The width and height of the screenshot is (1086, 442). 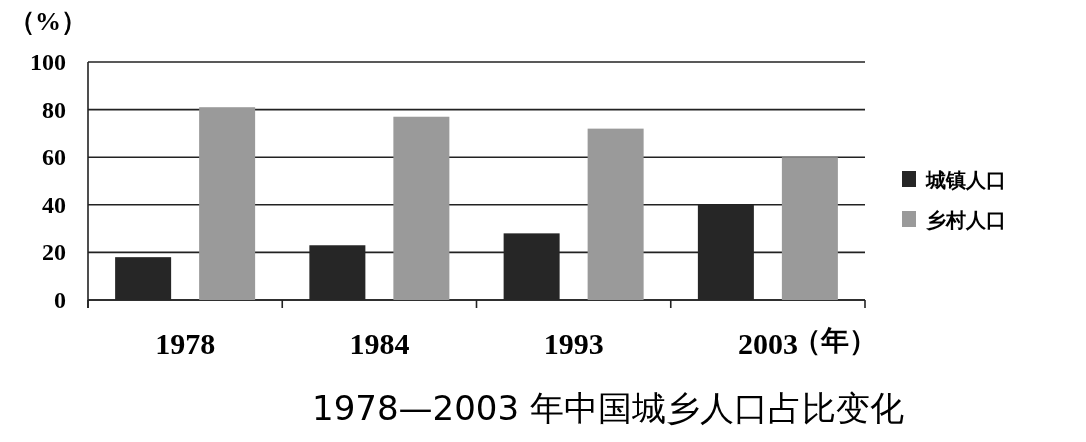 What do you see at coordinates (54, 157) in the screenshot?
I see `y-tick-label: 60` at bounding box center [54, 157].